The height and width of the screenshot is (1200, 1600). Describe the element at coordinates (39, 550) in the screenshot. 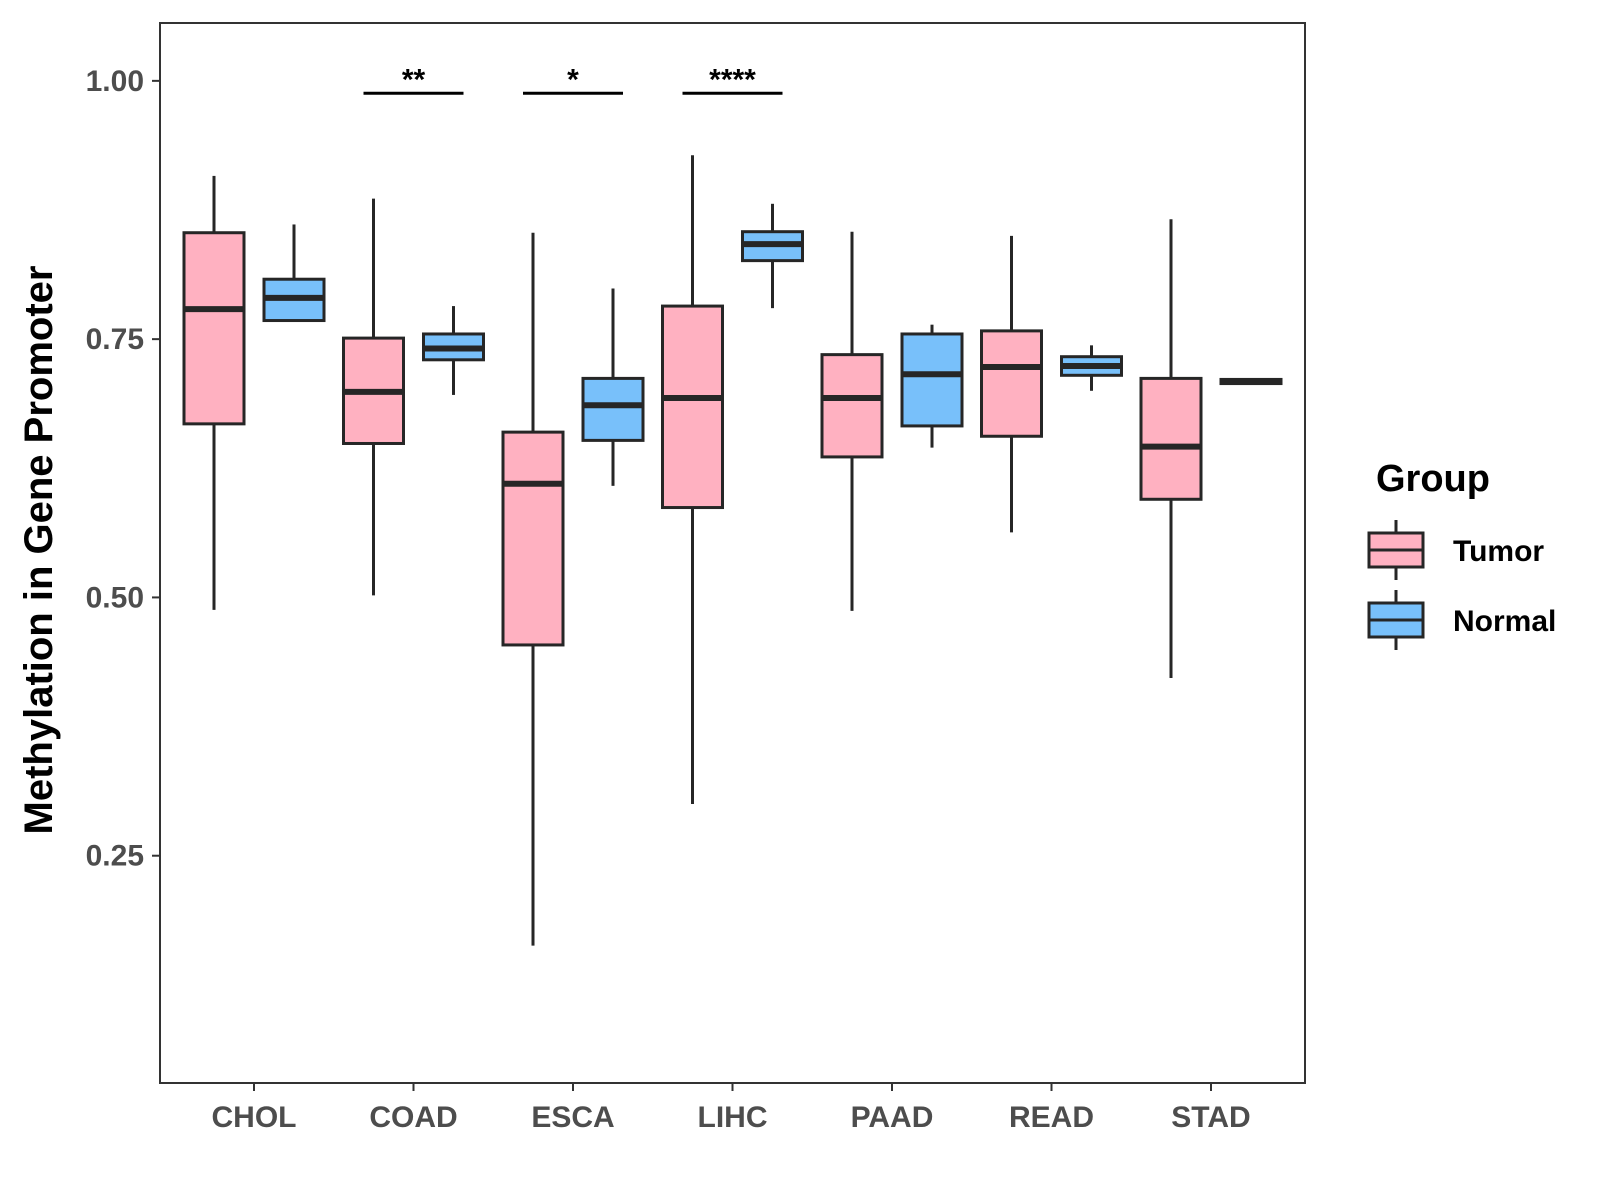

I see `y-axis-title: Methylation in Gene Promoter` at that location.